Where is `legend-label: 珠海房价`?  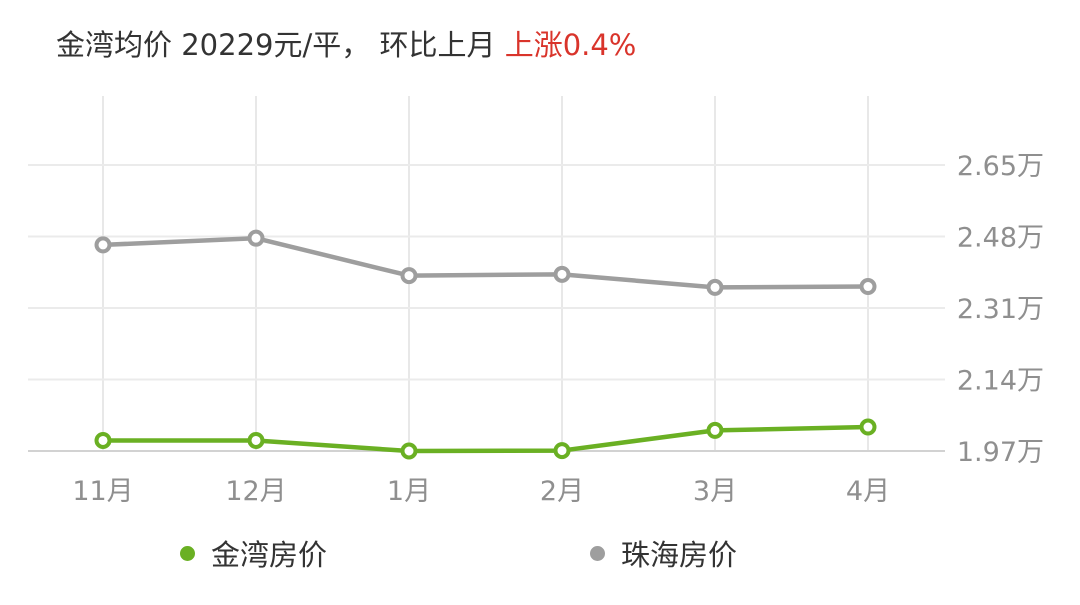
legend-label: 珠海房价 is located at coordinates (679, 555).